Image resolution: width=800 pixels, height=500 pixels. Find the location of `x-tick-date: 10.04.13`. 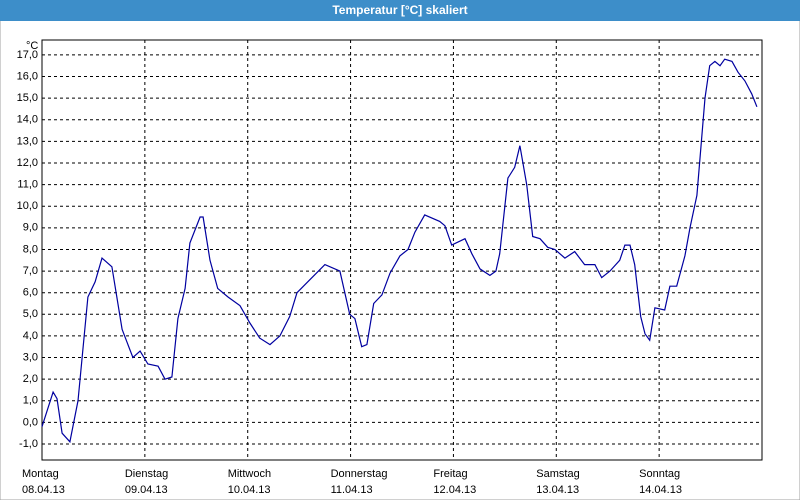

x-tick-date: 10.04.13 is located at coordinates (249, 490).